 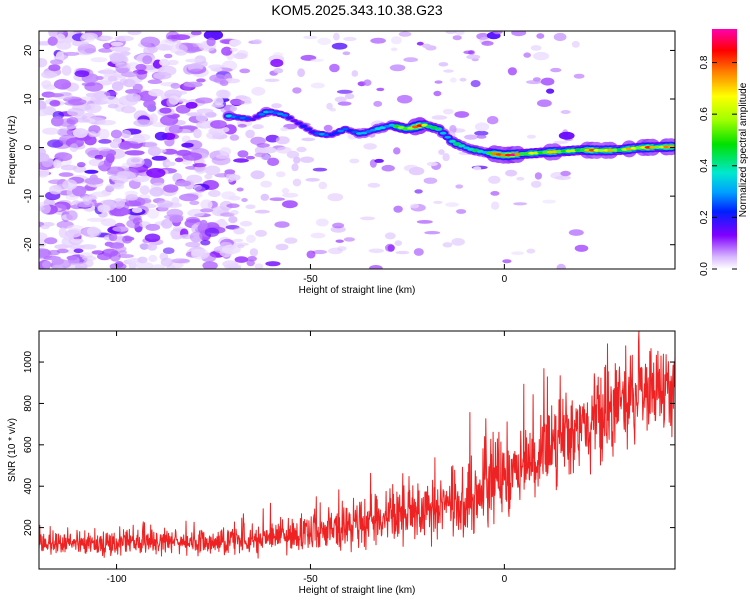 What do you see at coordinates (704, 269) in the screenshot?
I see `colorbar-tick-label: 0.0` at bounding box center [704, 269].